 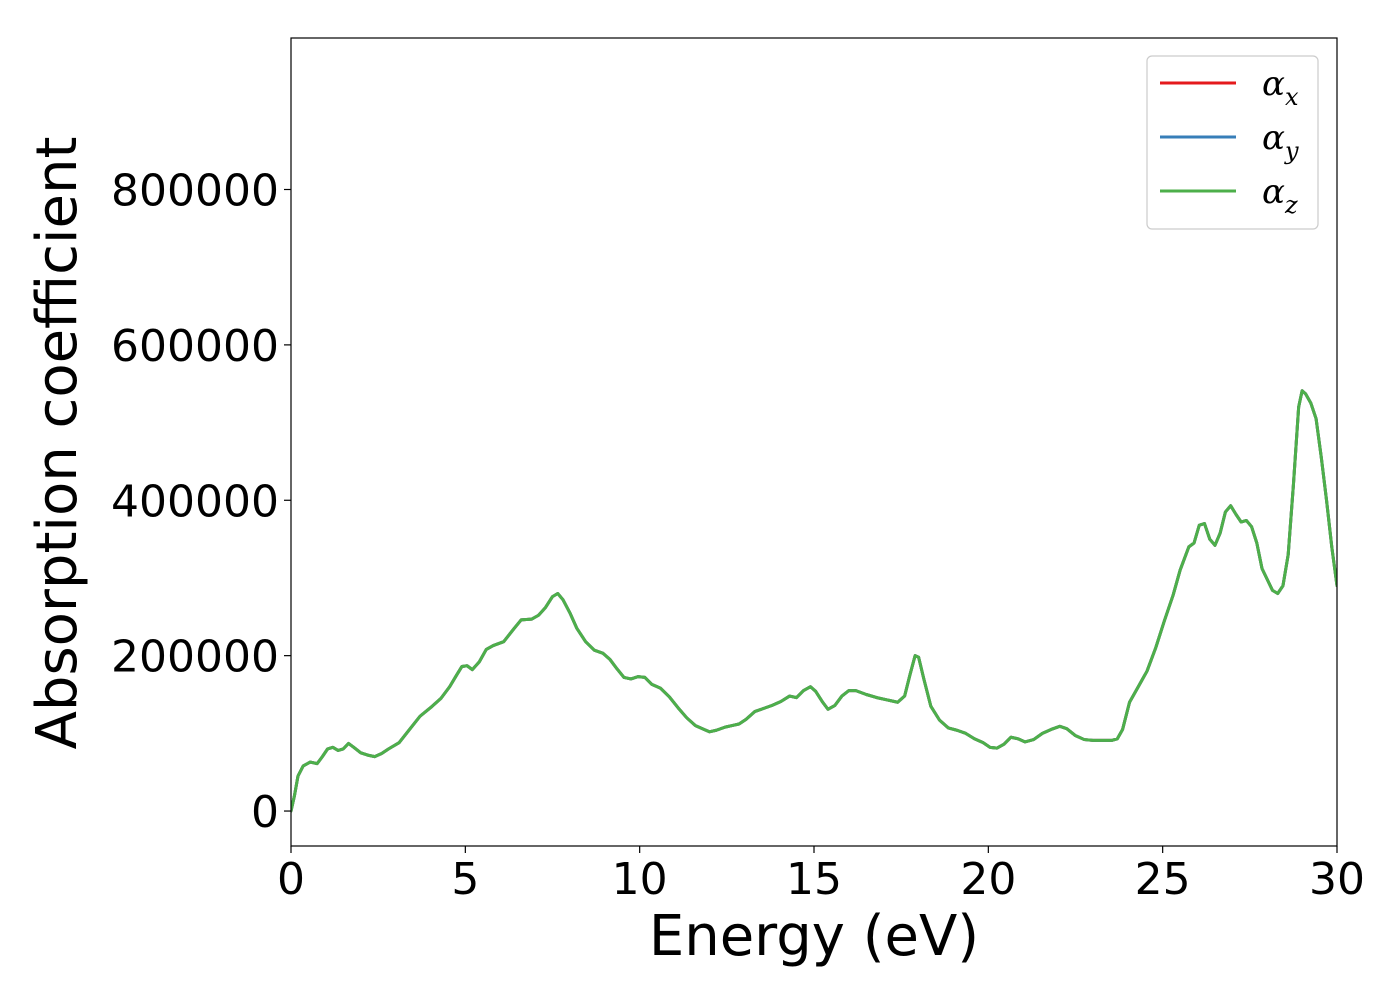 I want to click on legend-label-z: αz, so click(x=1280, y=195).